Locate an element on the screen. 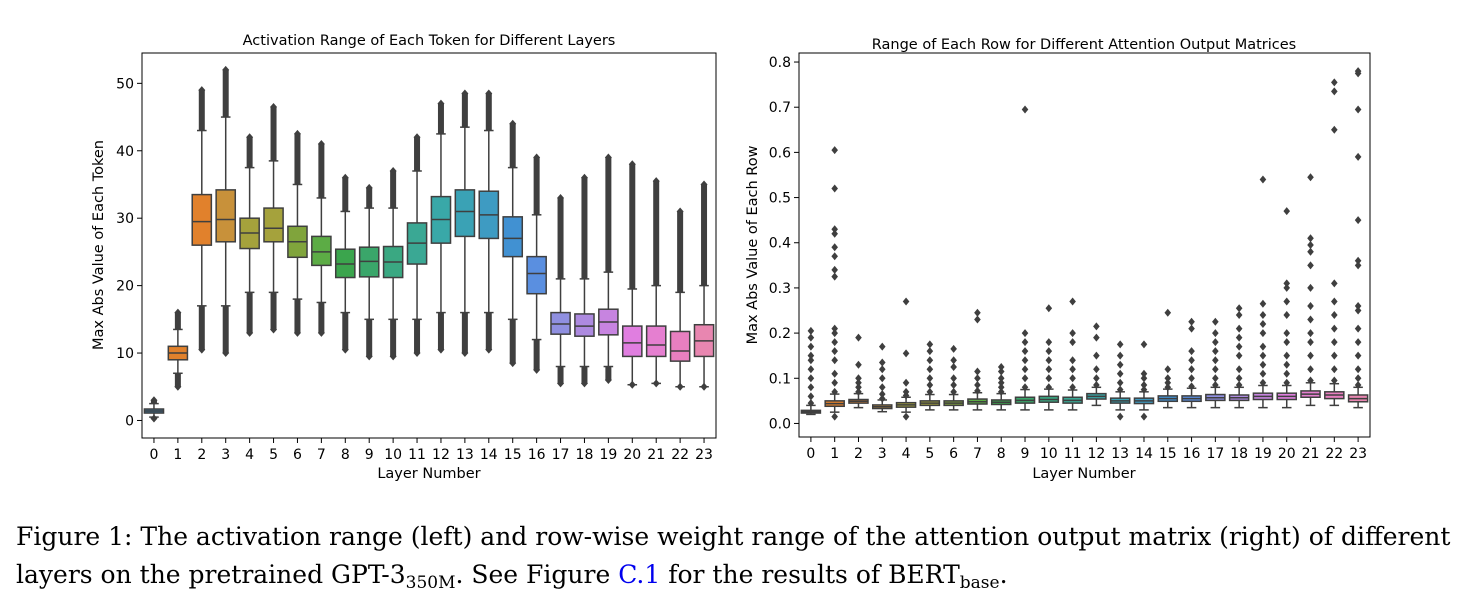  caption-bert-subscript: base is located at coordinates (979, 583).